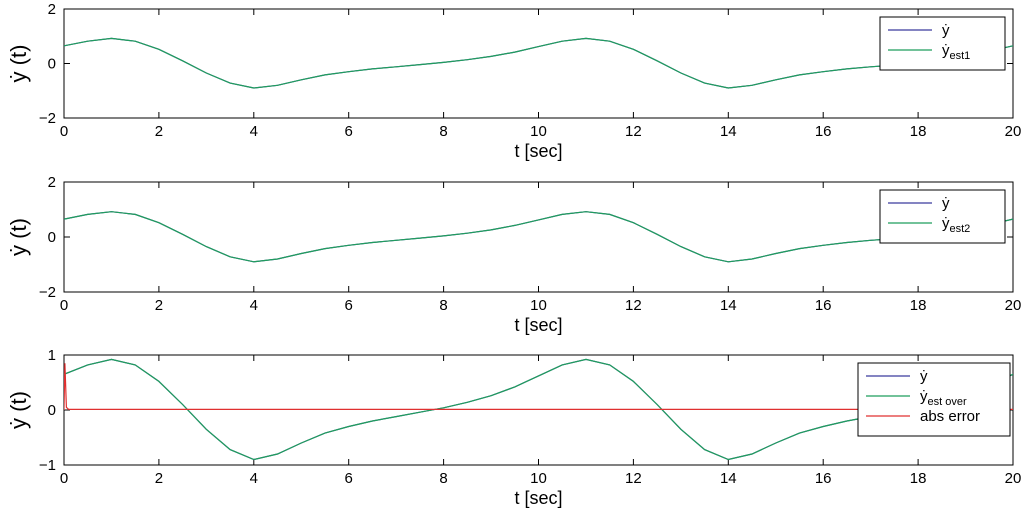 The height and width of the screenshot is (513, 1024). I want to click on legend: ẏ ẏest1, so click(942, 43).